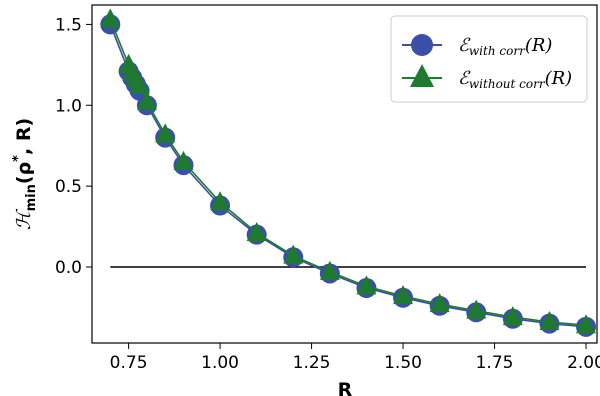  Describe the element at coordinates (220, 363) in the screenshot. I see `x-tick-label: 1.00` at that location.